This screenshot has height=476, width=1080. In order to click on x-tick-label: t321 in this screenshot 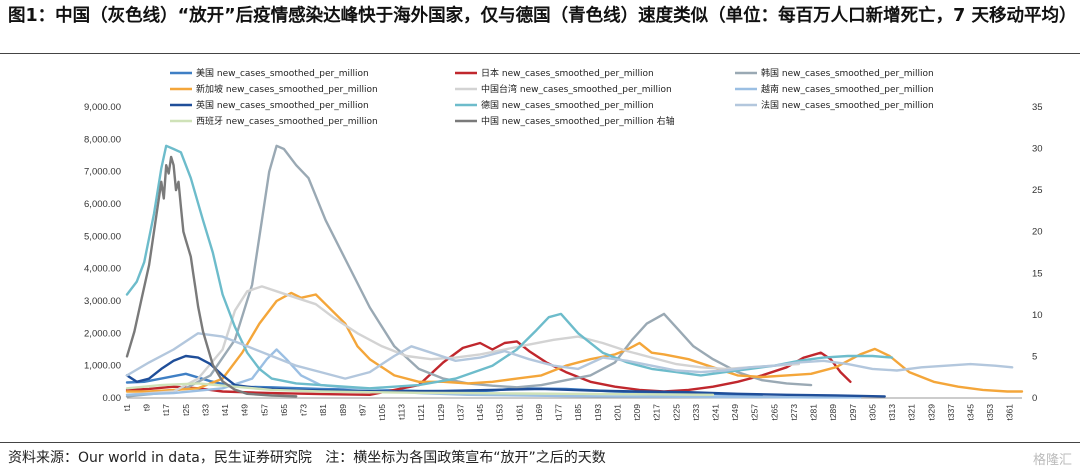, I will do `click(912, 412)`.